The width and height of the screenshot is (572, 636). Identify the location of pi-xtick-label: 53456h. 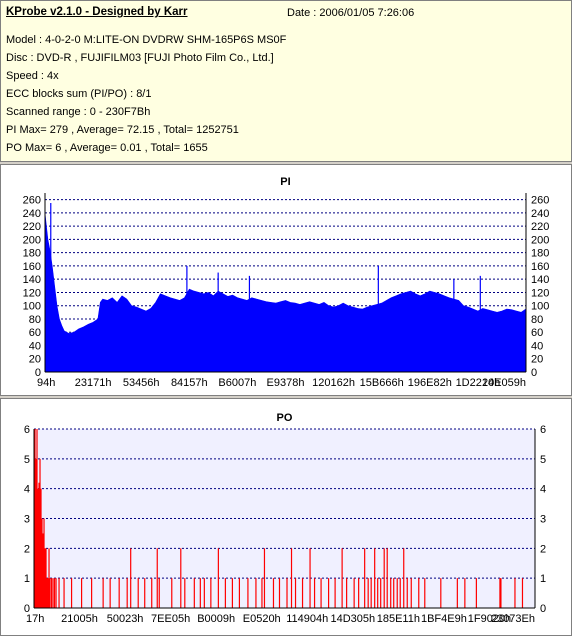
(141, 383).